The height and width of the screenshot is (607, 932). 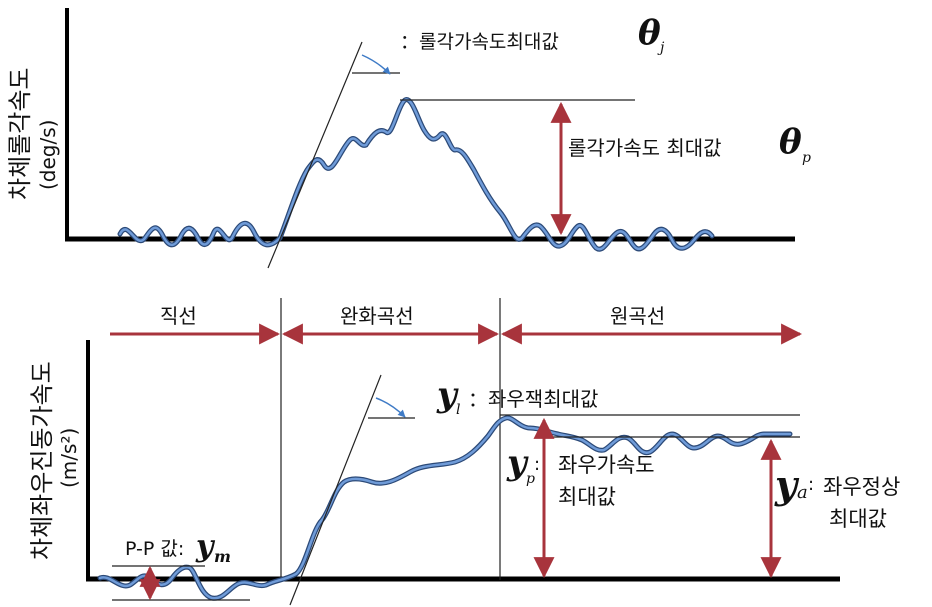 I want to click on top-y-axis-unit: (deg/s), so click(x=48, y=155).